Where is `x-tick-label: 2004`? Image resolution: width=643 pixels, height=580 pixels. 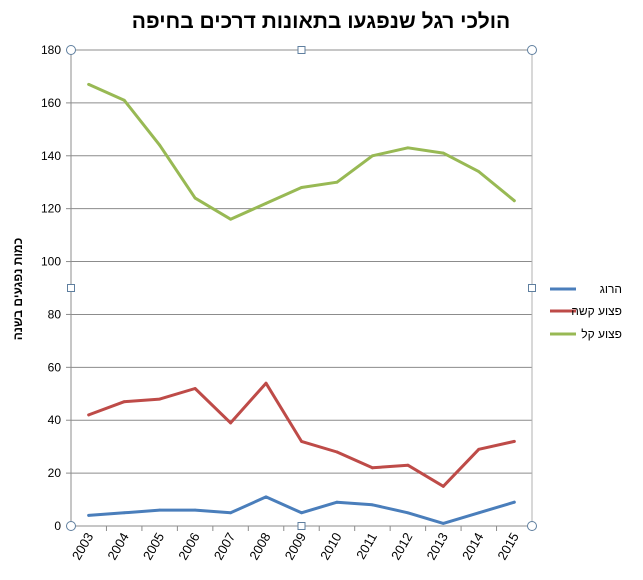 x-tick-label: 2004 is located at coordinates (117, 546).